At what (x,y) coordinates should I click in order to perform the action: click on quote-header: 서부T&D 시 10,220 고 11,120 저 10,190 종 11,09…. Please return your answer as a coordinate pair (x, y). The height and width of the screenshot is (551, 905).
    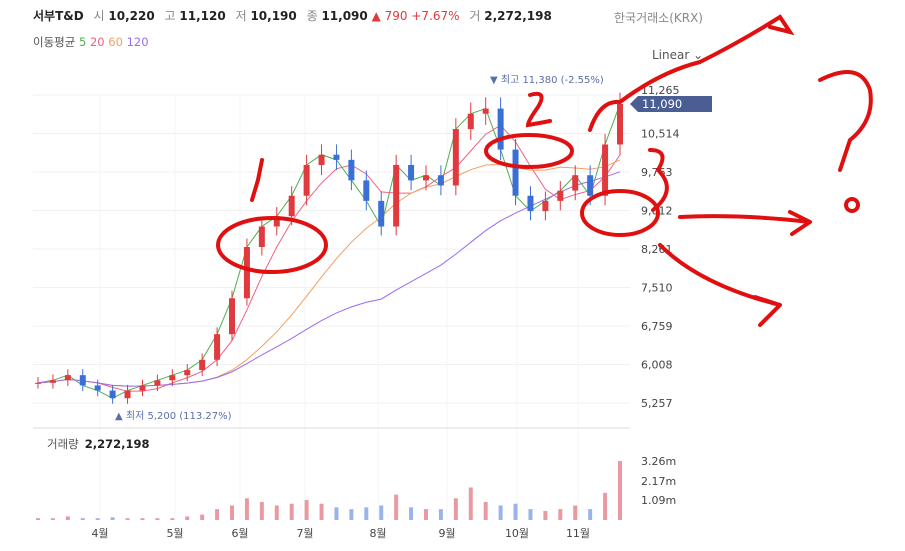
    Looking at the image, I should click on (292, 15).